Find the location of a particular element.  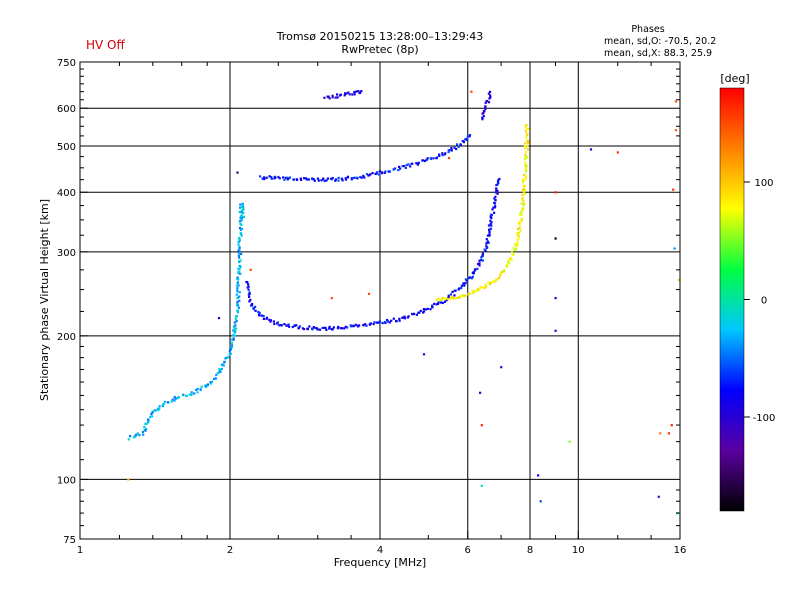

x-tick-label: 8 is located at coordinates (530, 550).